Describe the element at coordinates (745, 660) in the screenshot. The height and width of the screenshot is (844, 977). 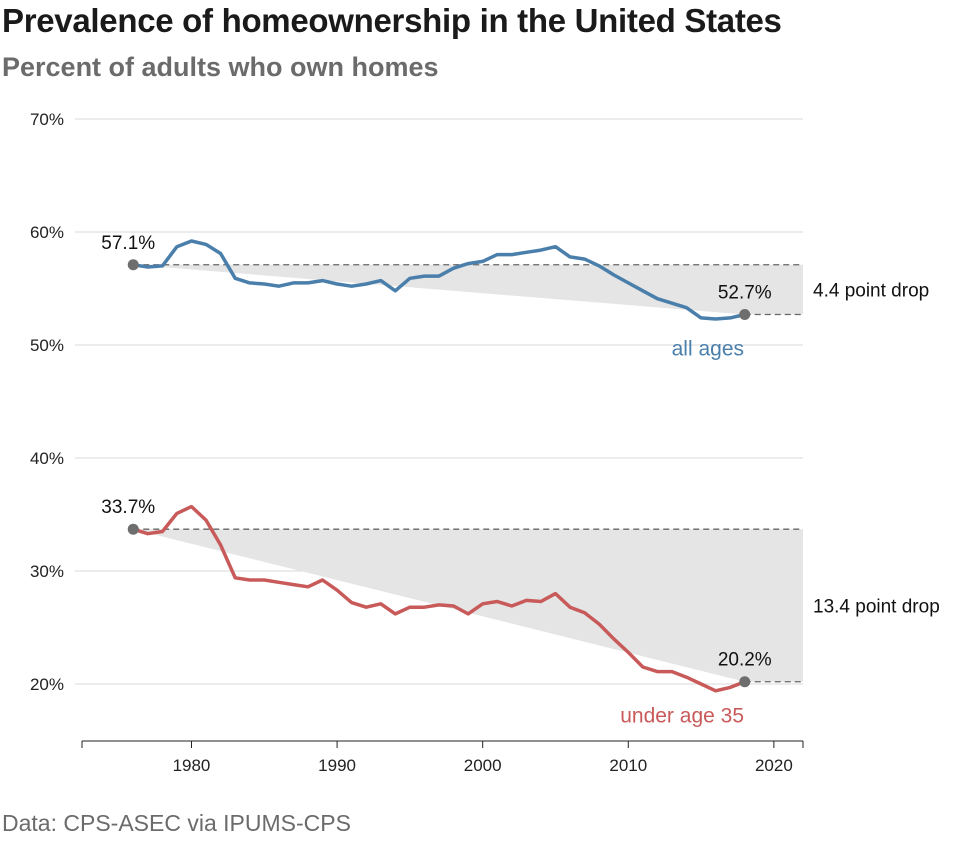
I see `end-value-label-1: 20.2%` at that location.